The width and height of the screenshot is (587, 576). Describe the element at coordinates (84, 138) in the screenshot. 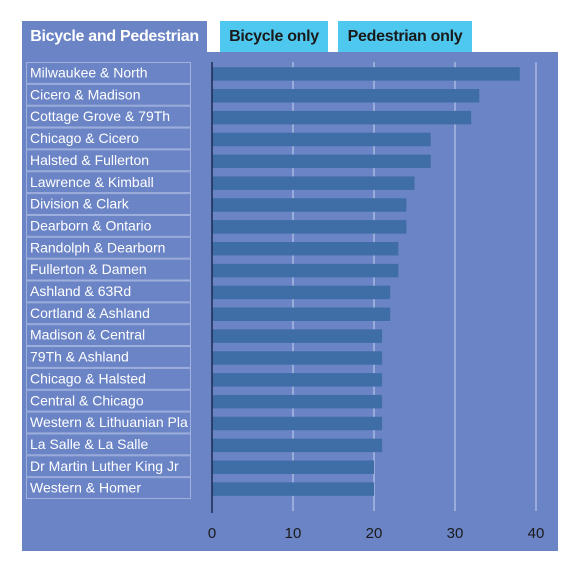

I see `category-label: Chicago & Cicero` at that location.